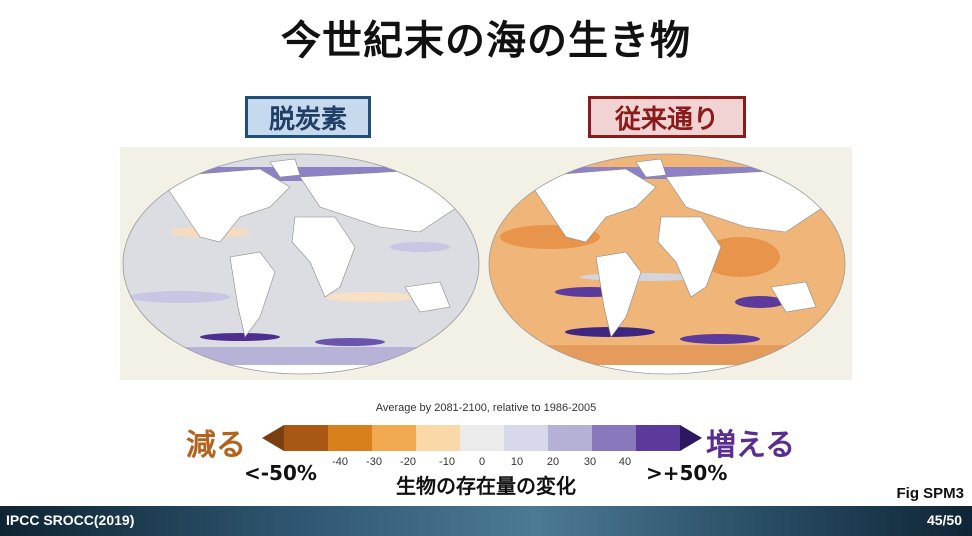 The height and width of the screenshot is (536, 972). What do you see at coordinates (625, 462) in the screenshot?
I see `colorbar-tick: 40` at bounding box center [625, 462].